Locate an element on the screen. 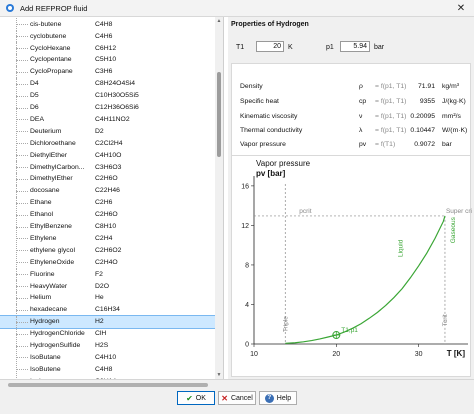  property-unit: mm²/s is located at coordinates (451, 116).